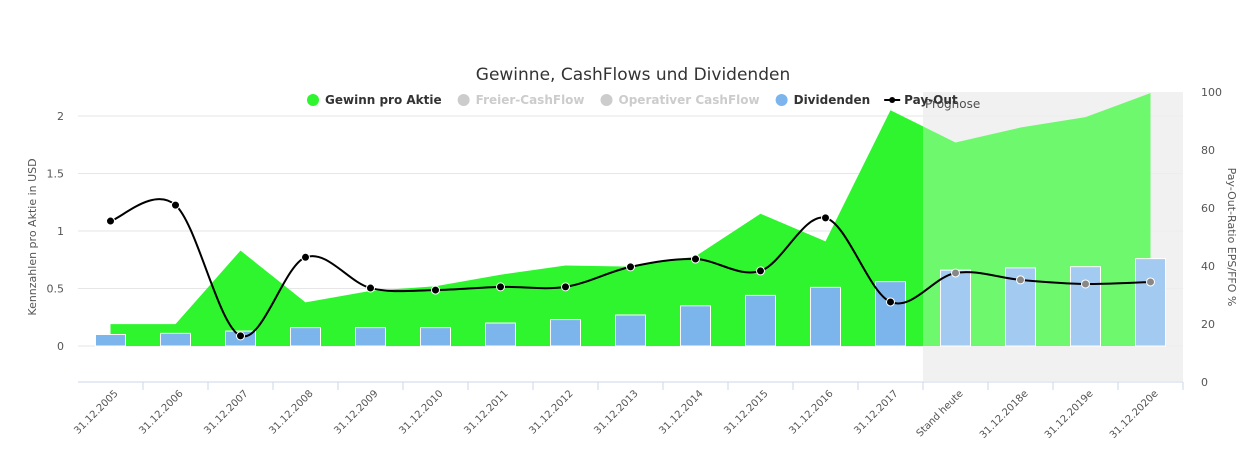 The image size is (1255, 458). I want to click on legend-item: Dividenden, so click(823, 100).